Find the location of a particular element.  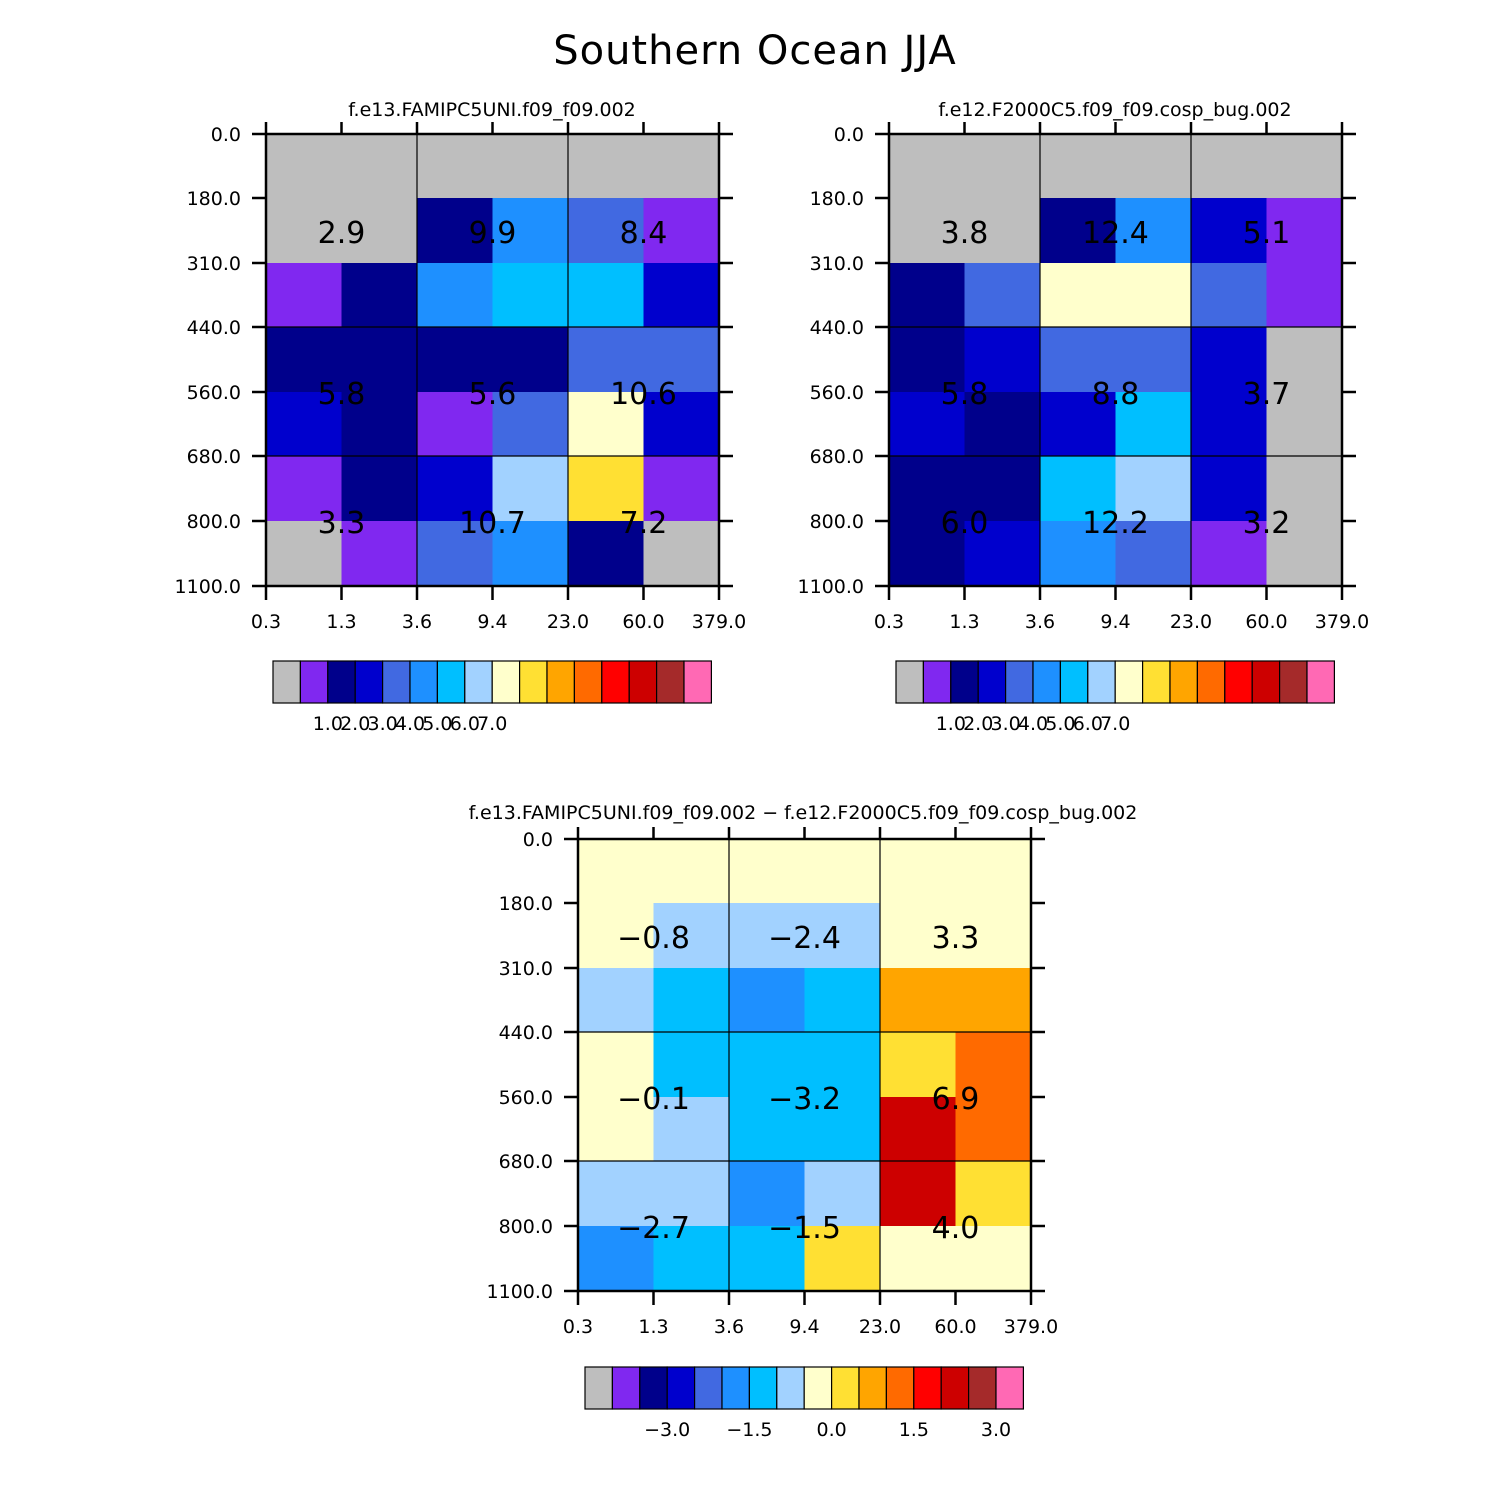

colorbar-label: 0.0 is located at coordinates (831, 1430).